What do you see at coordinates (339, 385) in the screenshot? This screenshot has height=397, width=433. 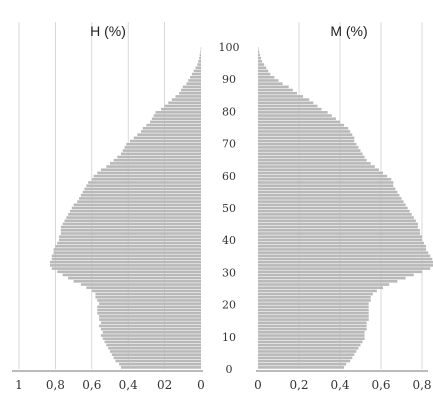 I see `right-x-tick-label: 0,4` at bounding box center [339, 385].